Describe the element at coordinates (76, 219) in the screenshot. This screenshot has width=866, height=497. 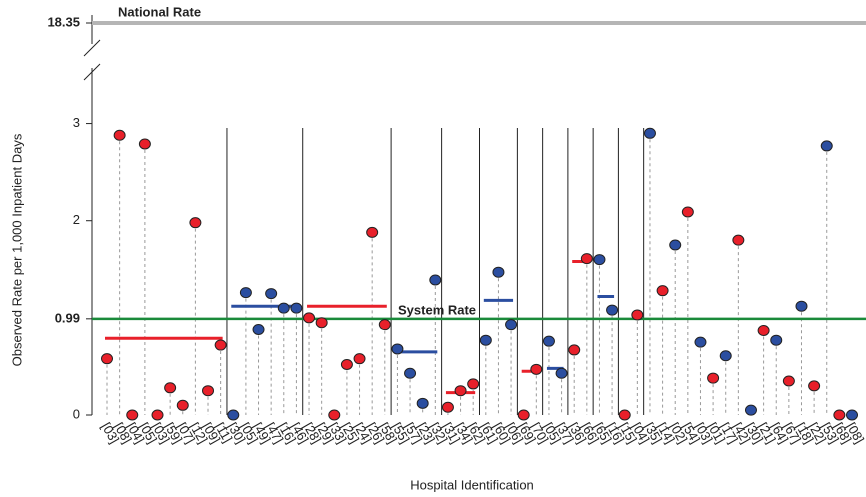
I see `y-tick-label: 2` at that location.